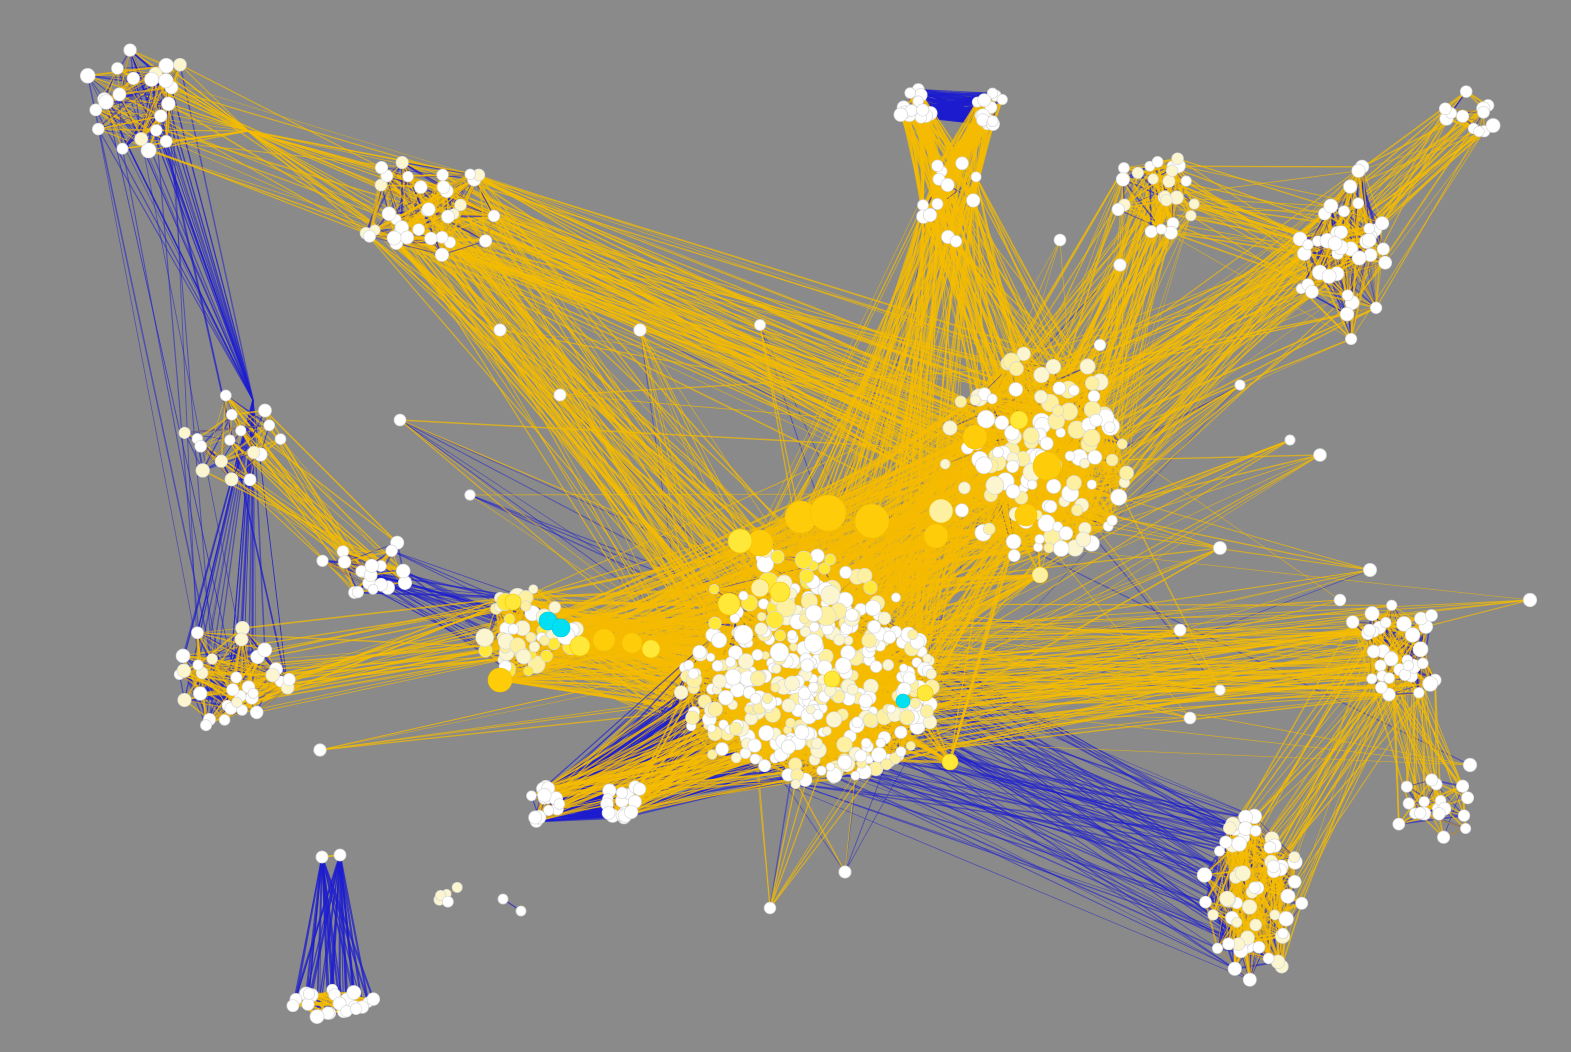 The image size is (1571, 1052). Describe the element at coordinates (561, 628) in the screenshot. I see `graph-node-highlight` at that location.